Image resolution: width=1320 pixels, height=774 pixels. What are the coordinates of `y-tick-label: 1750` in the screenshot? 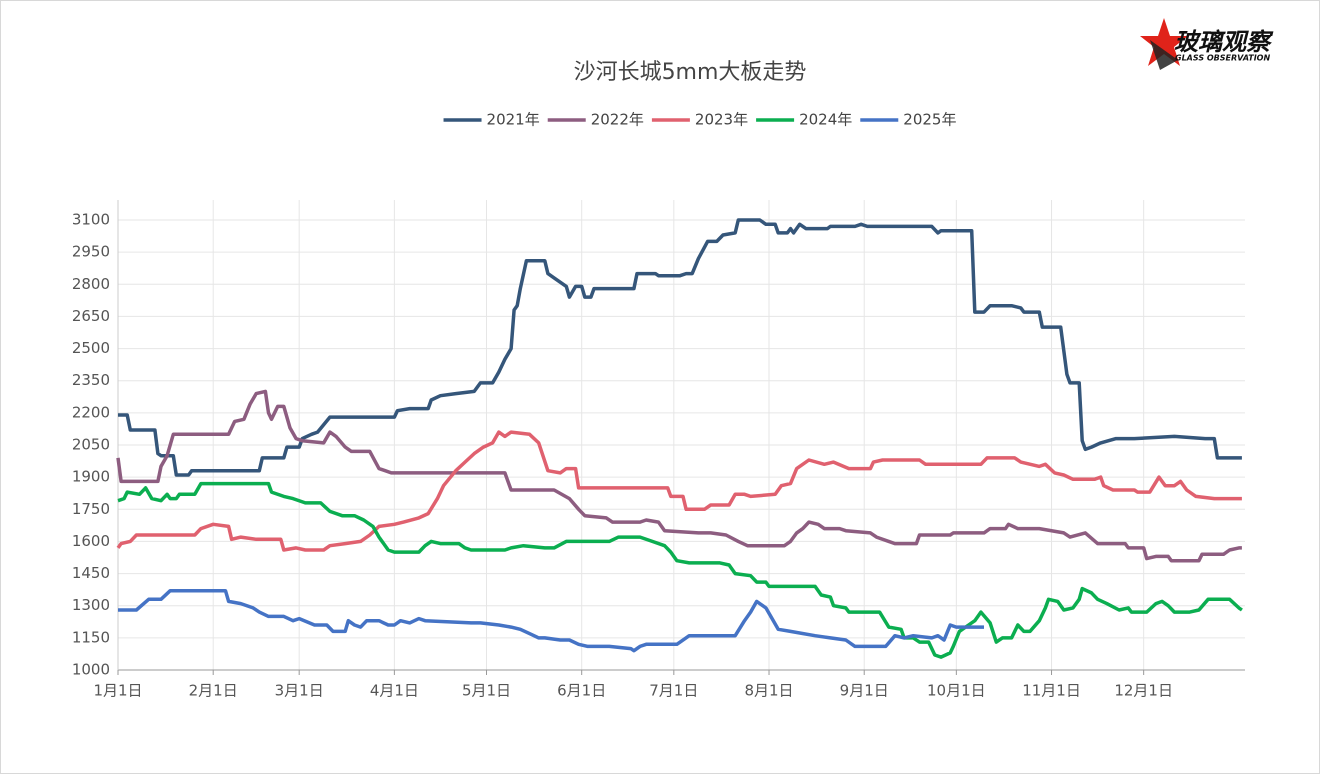 It's located at (91, 509).